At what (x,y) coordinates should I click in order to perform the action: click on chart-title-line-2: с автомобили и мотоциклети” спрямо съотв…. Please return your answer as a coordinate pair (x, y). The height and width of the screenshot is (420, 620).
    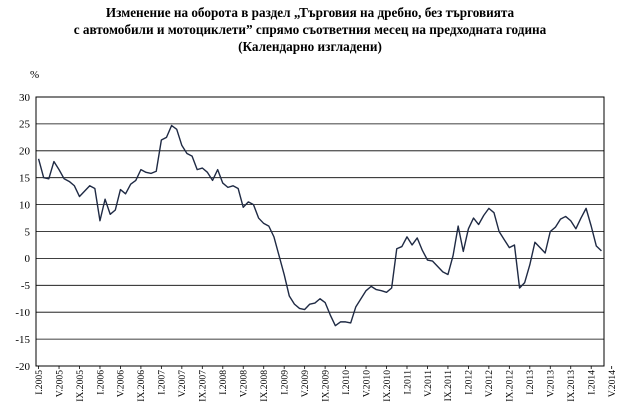
    Looking at the image, I should click on (310, 29).